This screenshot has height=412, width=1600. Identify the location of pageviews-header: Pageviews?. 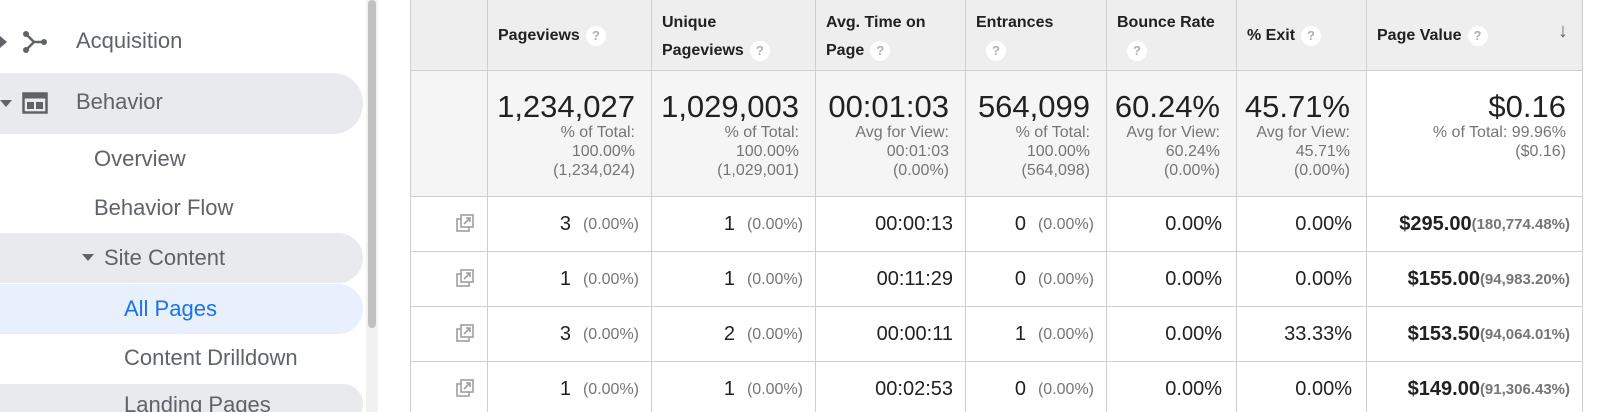
(569, 35).